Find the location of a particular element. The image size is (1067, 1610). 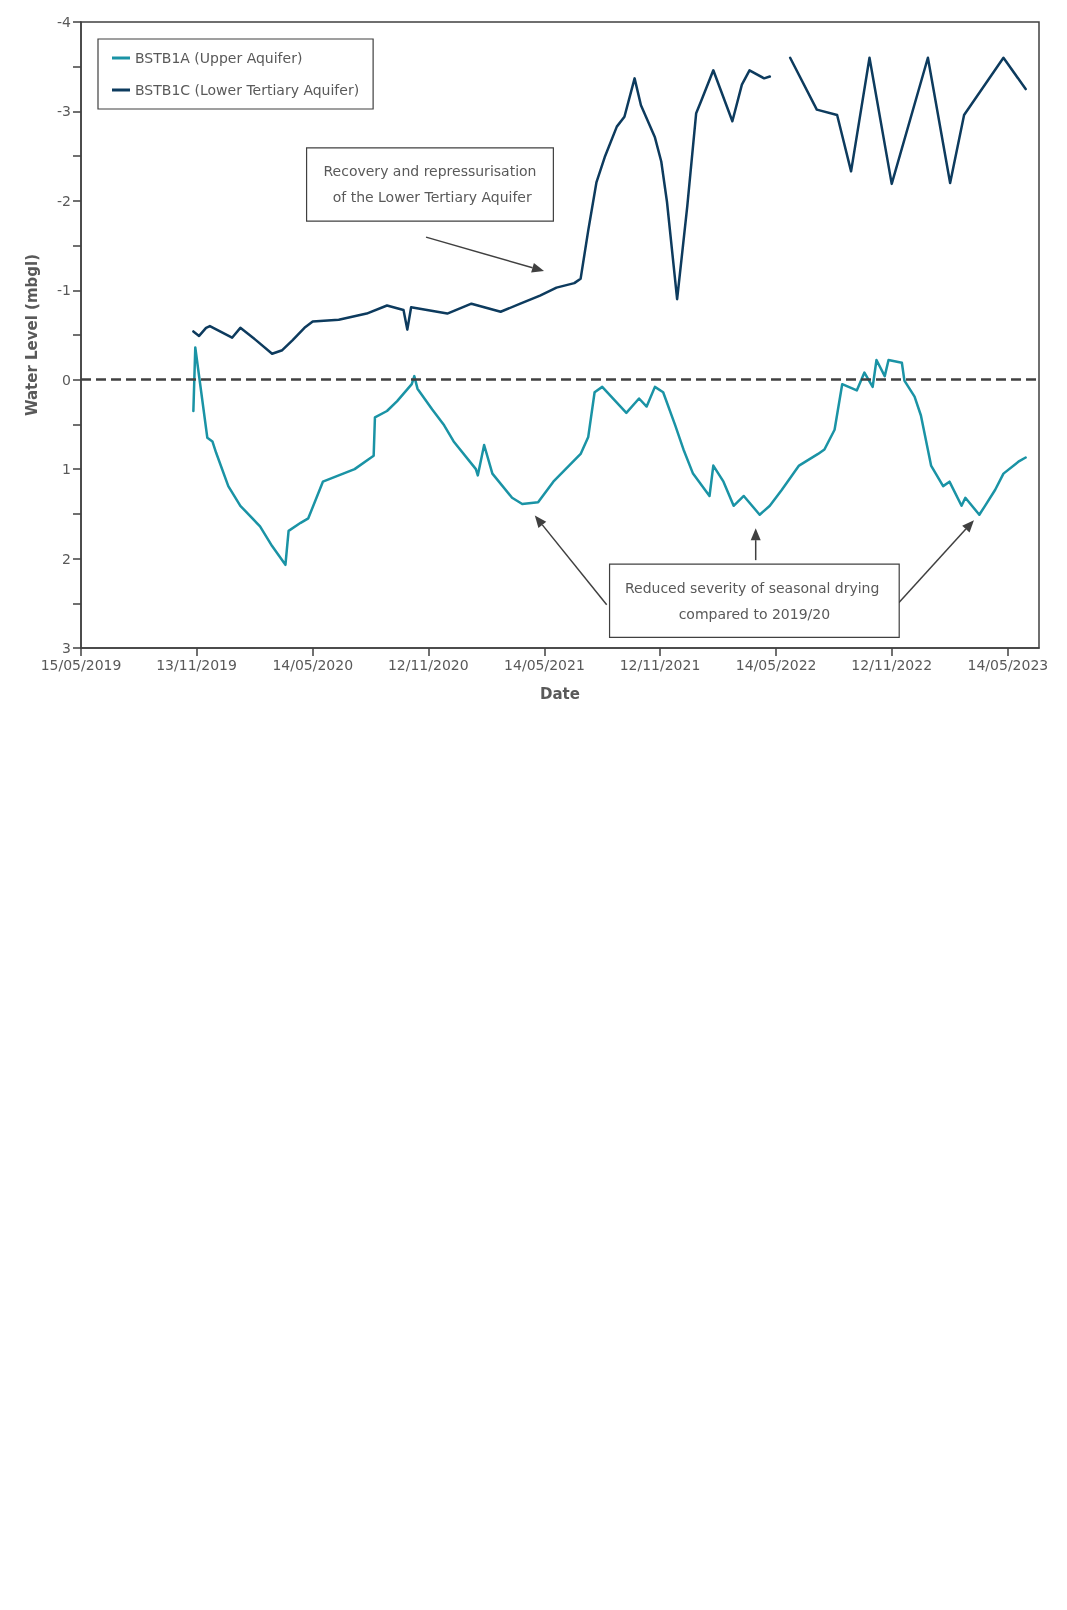

x-tick-label: 12/11/2021 is located at coordinates (660, 665).